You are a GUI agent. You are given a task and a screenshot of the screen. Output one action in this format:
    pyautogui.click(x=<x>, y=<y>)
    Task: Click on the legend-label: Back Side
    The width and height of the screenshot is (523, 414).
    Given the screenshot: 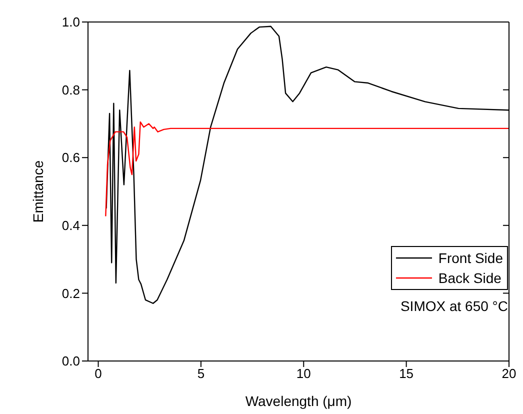 What is the action you would take?
    pyautogui.click(x=470, y=278)
    